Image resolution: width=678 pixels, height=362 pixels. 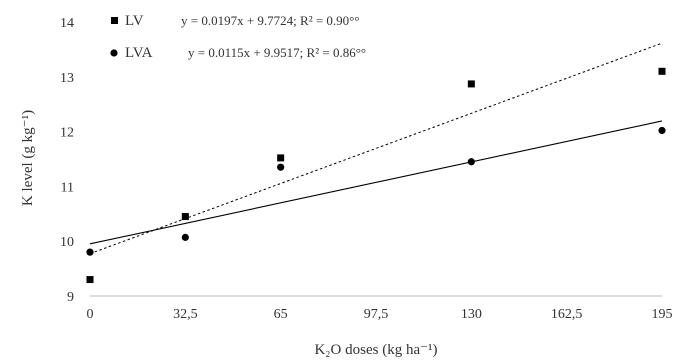 What do you see at coordinates (471, 314) in the screenshot?
I see `x-tick-label: 130` at bounding box center [471, 314].